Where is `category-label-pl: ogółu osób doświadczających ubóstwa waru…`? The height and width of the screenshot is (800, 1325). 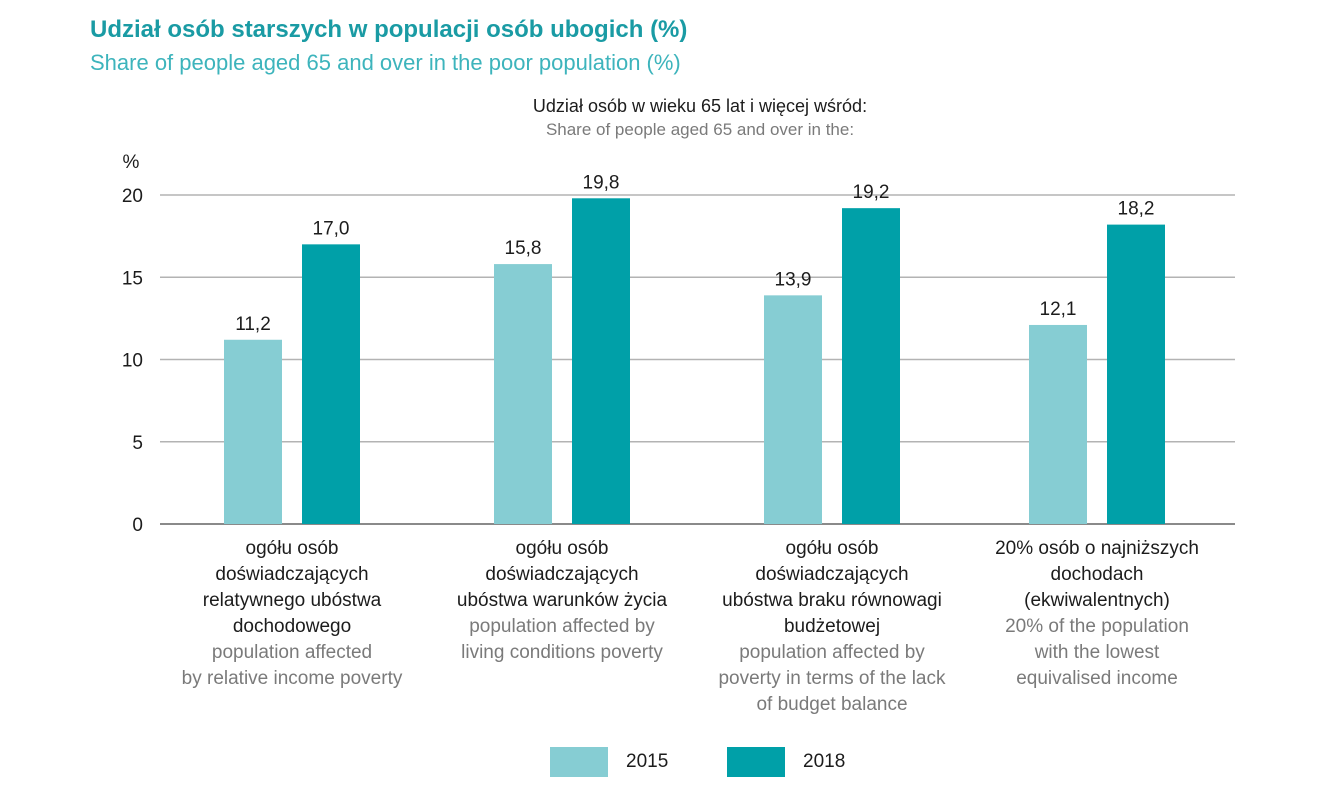 category-label-pl: ogółu osób doświadczających ubóstwa waru… is located at coordinates (562, 574).